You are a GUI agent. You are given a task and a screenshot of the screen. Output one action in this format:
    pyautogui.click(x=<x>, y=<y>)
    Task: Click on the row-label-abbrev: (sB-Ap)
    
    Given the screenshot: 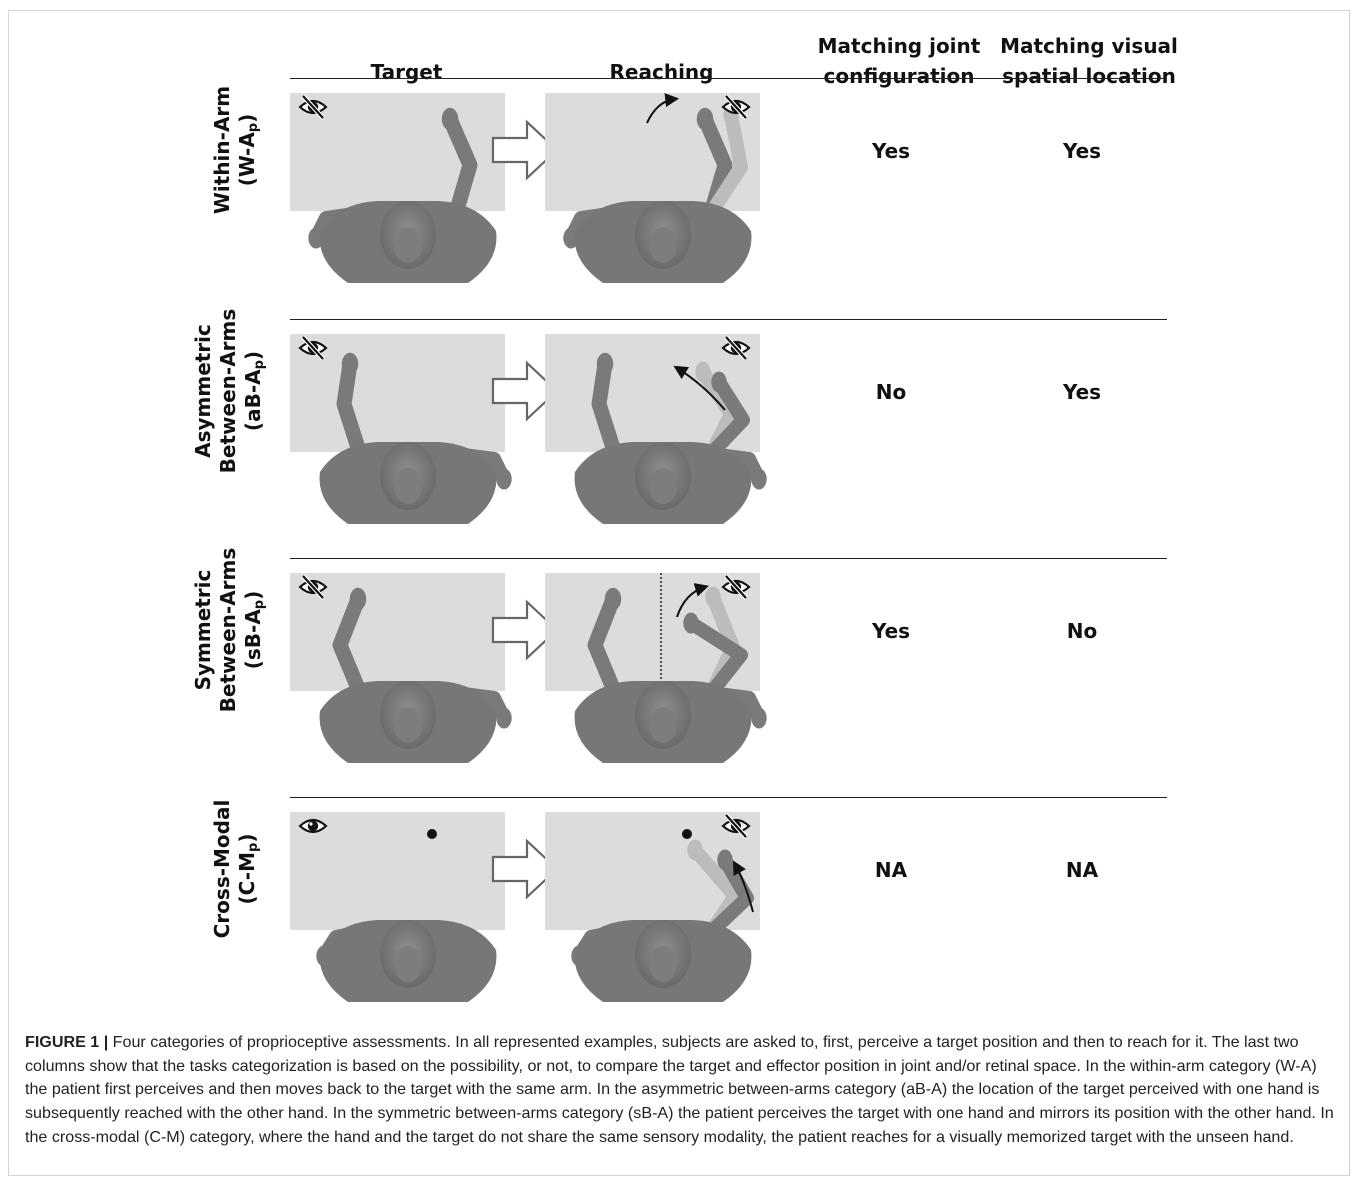 What is the action you would take?
    pyautogui.click(x=256, y=630)
    